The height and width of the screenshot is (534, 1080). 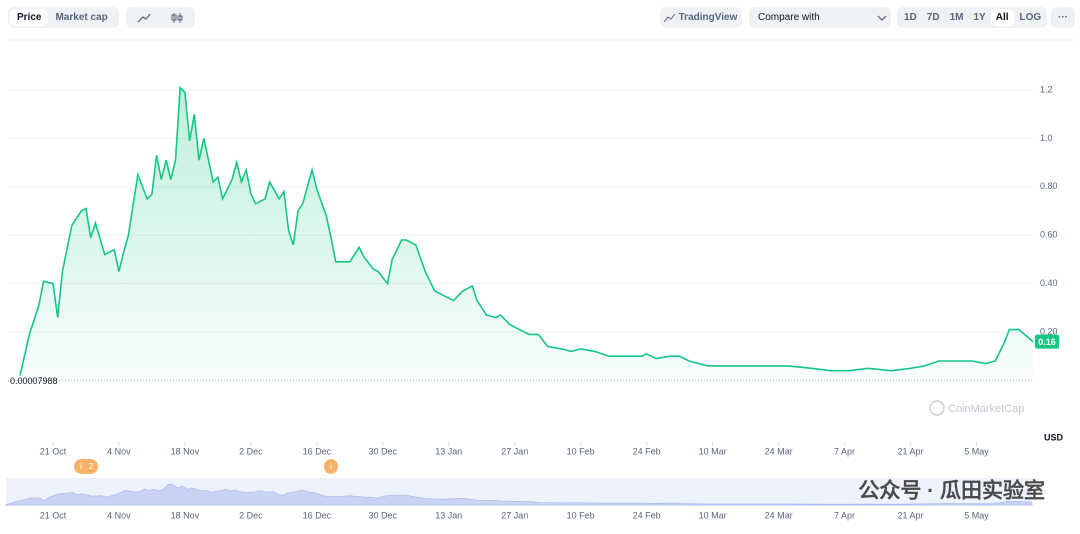 I want to click on range-button: 1M, so click(x=956, y=17).